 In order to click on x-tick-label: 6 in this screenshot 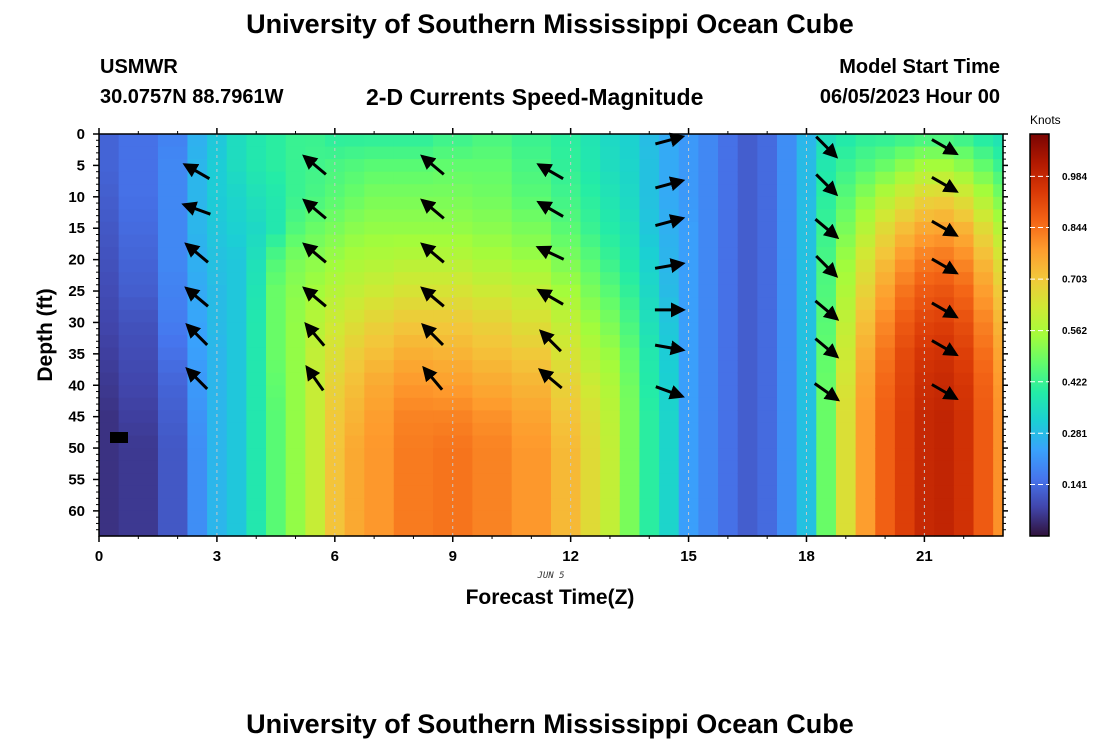, I will do `click(335, 556)`.